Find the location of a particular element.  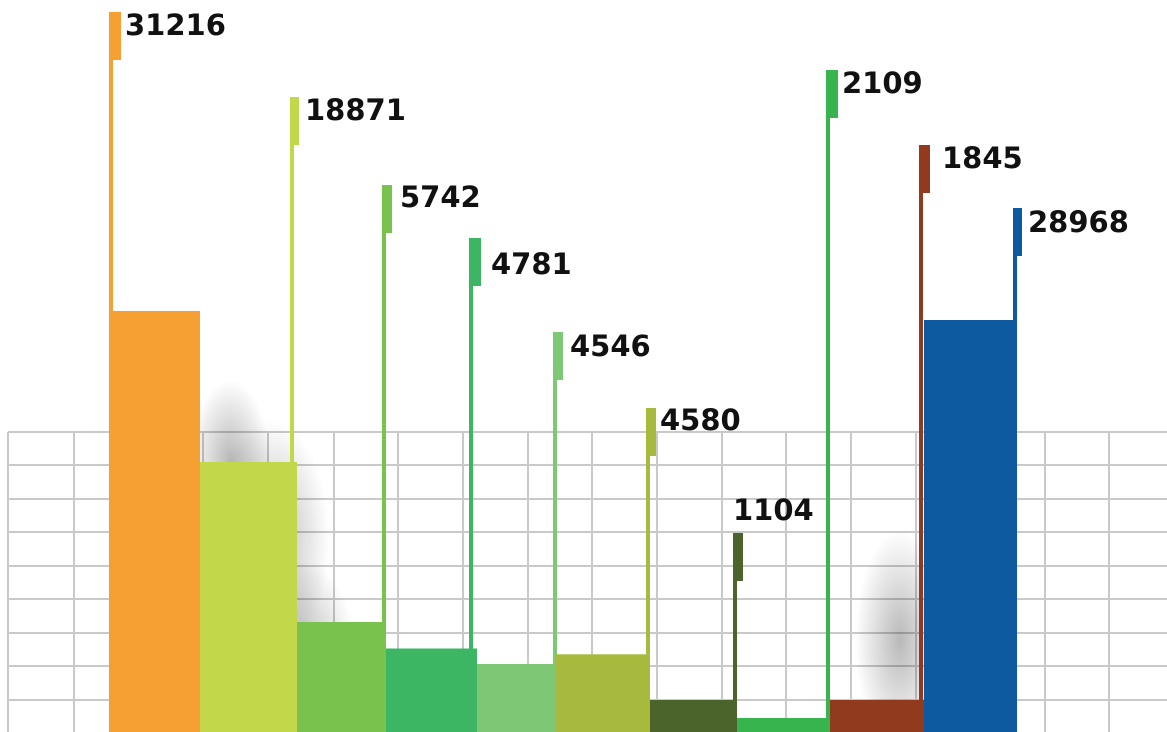

value-label-8: 1845 is located at coordinates (982, 158).